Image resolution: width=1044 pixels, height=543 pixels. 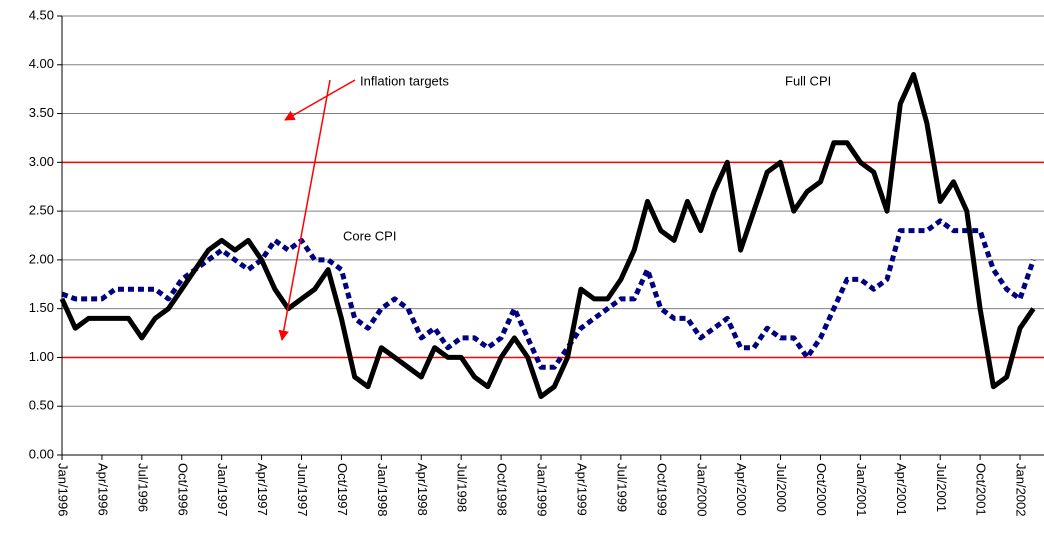 What do you see at coordinates (41, 112) in the screenshot?
I see `y-tick-label: 3.50` at bounding box center [41, 112].